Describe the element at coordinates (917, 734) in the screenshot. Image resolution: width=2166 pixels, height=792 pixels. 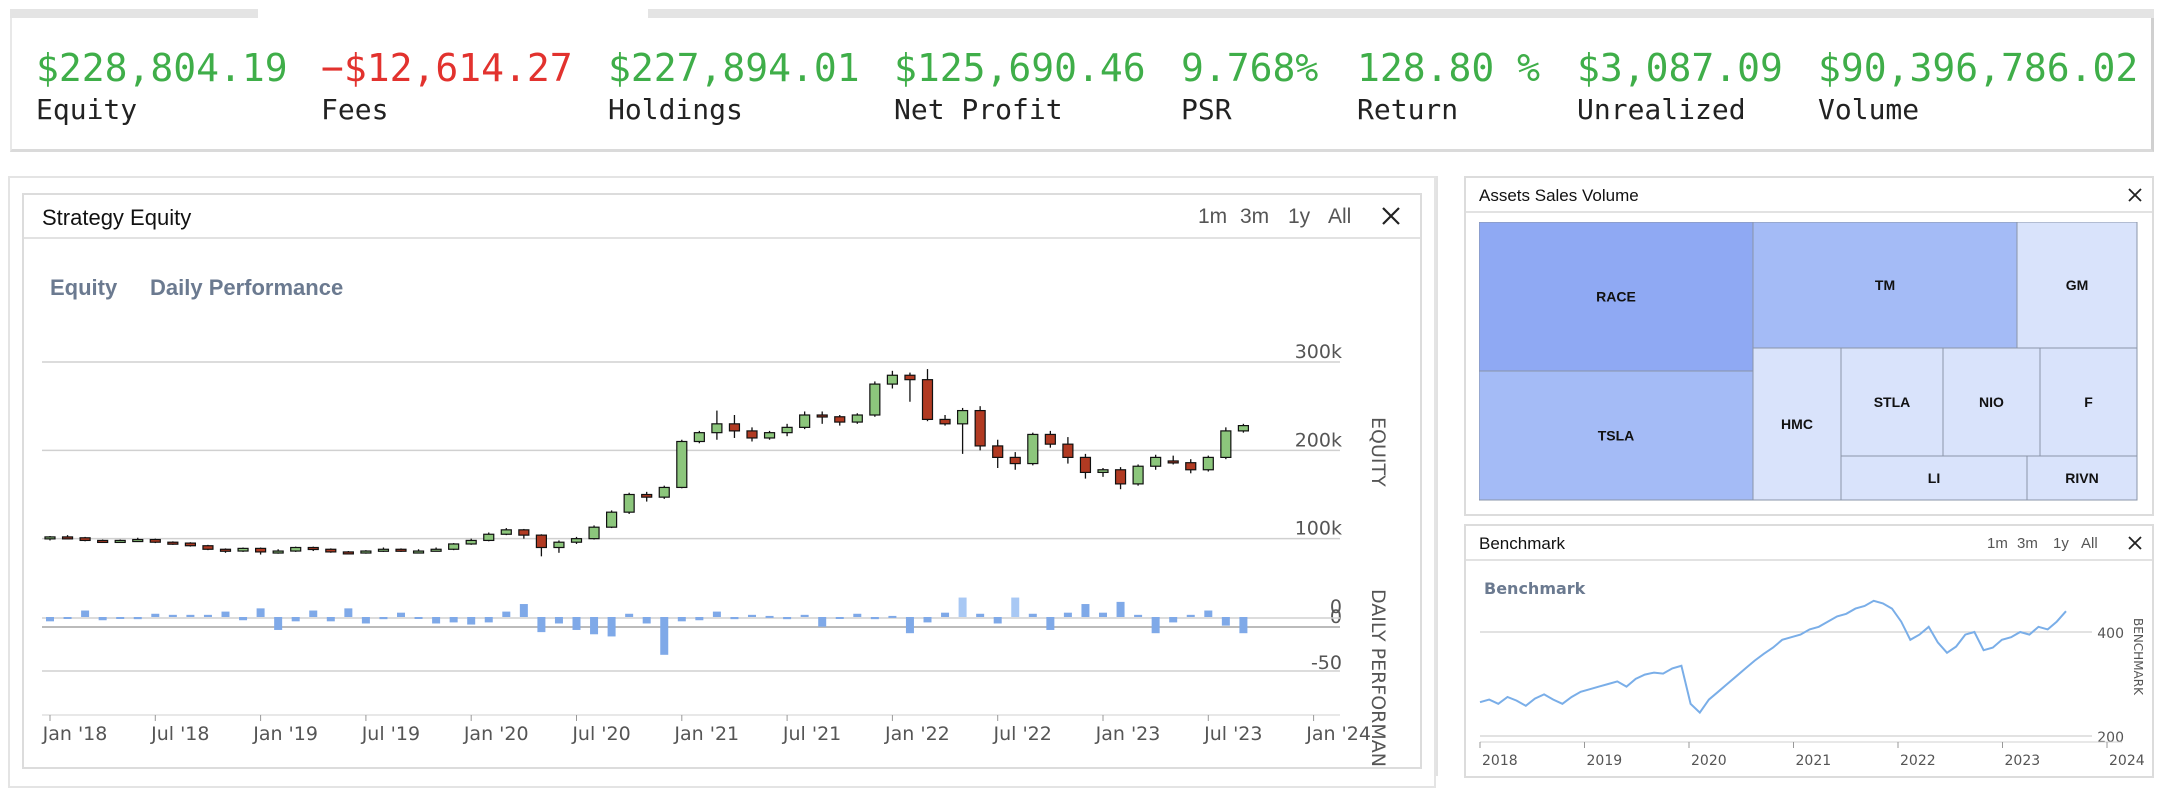
I see `x-axis-tick-label: Jan '22` at that location.